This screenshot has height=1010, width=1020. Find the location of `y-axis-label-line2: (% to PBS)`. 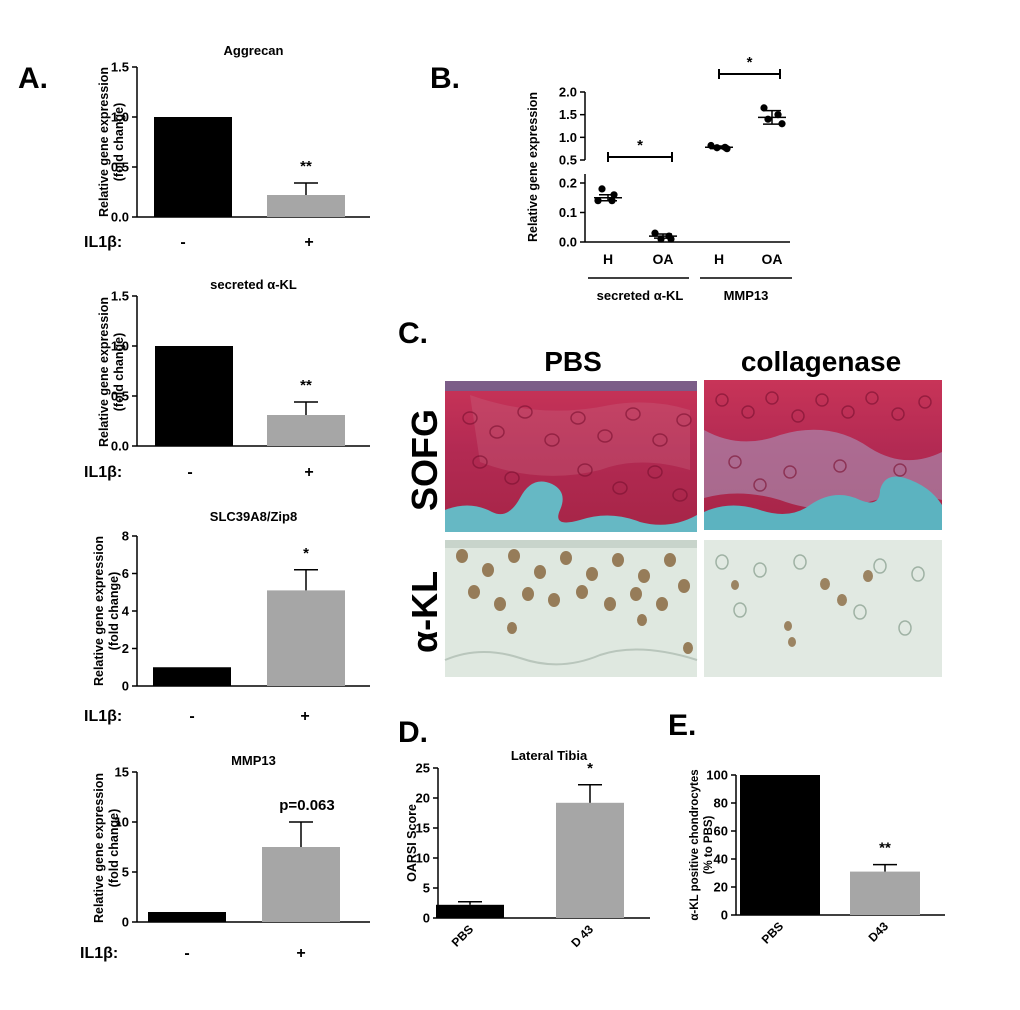

y-axis-label-line2: (% to PBS) is located at coordinates (709, 844).